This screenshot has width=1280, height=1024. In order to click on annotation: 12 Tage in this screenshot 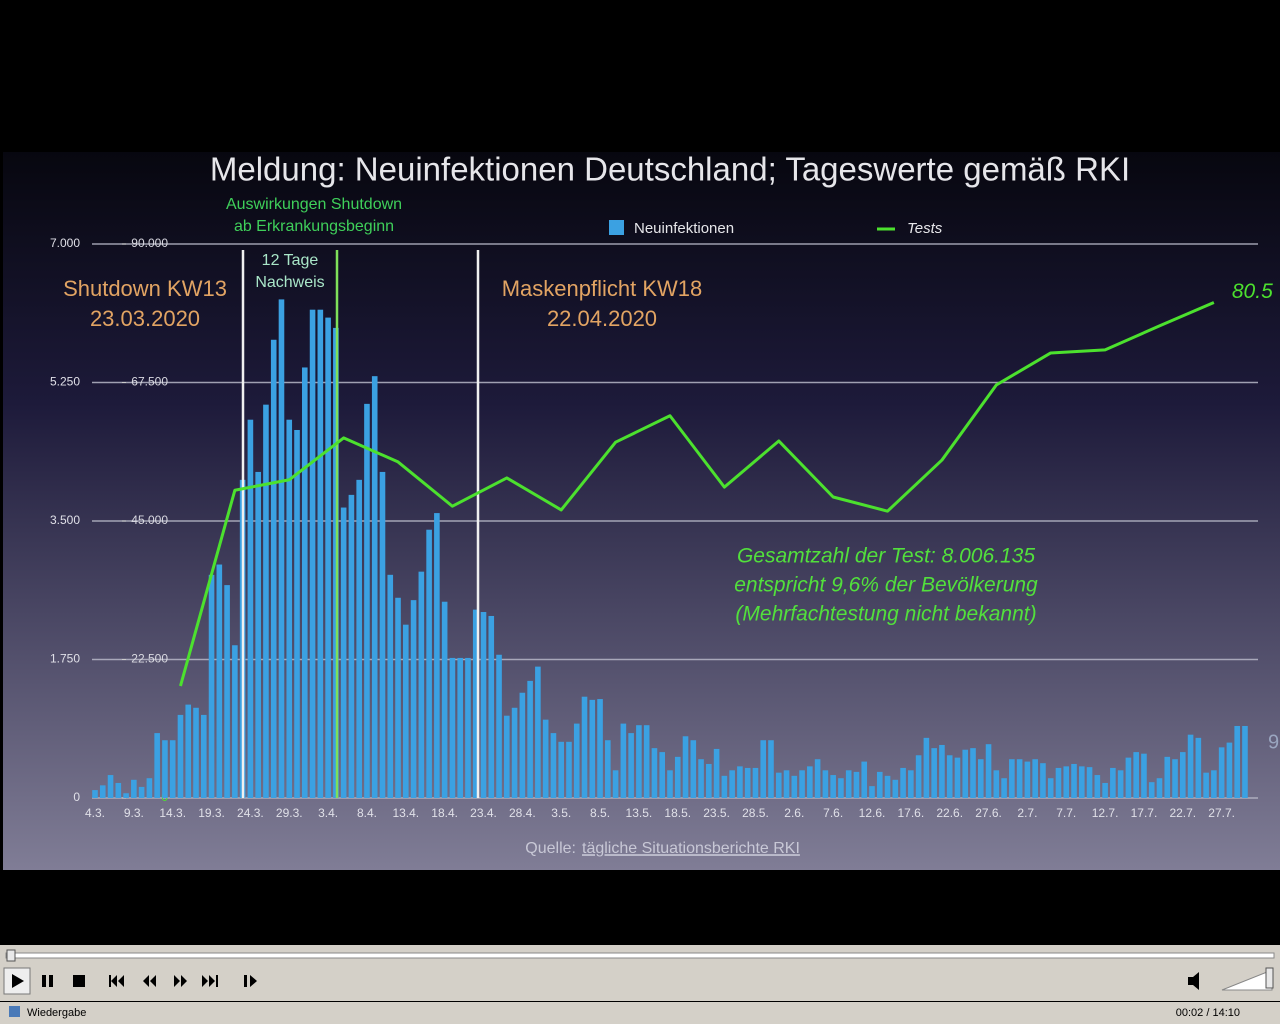, I will do `click(290, 260)`.